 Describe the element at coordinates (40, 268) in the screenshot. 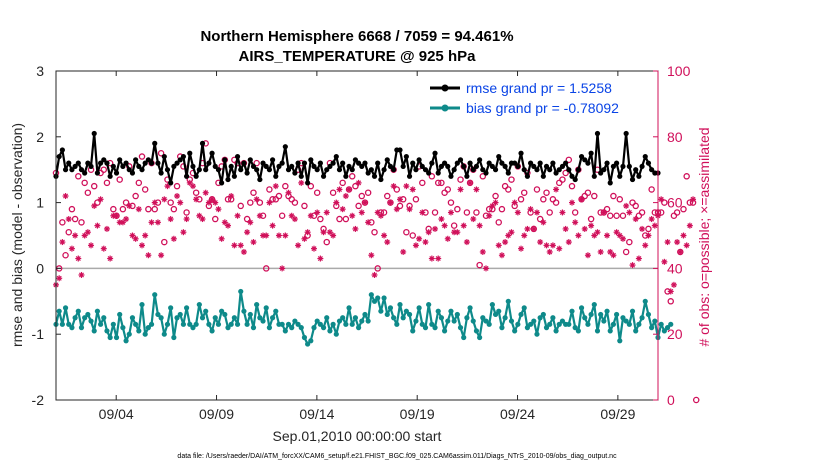

I see `y-left-tick-label: 0` at that location.